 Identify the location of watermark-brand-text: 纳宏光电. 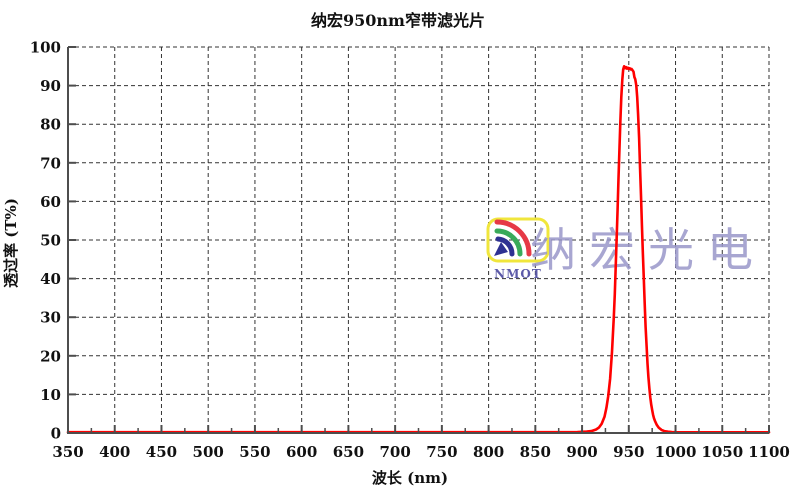
(648, 250).